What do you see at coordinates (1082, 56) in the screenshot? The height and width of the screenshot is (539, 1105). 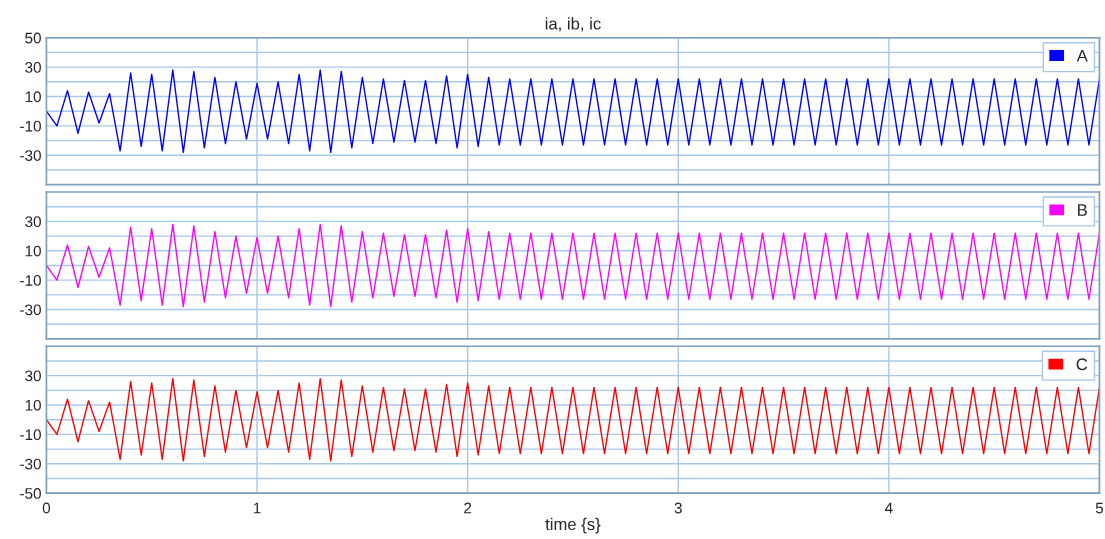 I see `legend-label: A` at bounding box center [1082, 56].